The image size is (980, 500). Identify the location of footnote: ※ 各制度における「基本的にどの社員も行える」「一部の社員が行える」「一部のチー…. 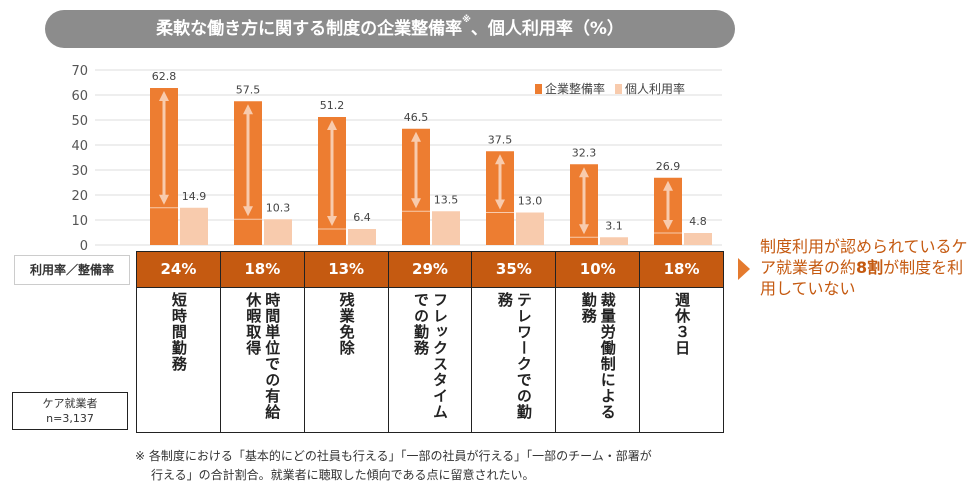
(393, 466).